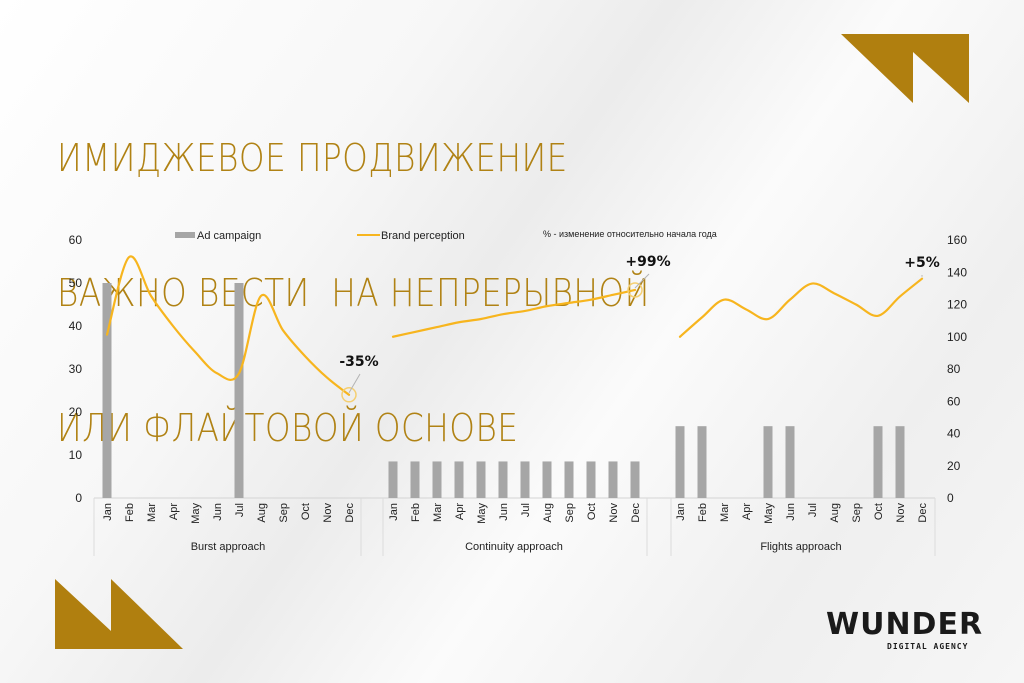 The width and height of the screenshot is (1024, 683). I want to click on left-axis-tick: 30, so click(76, 369).